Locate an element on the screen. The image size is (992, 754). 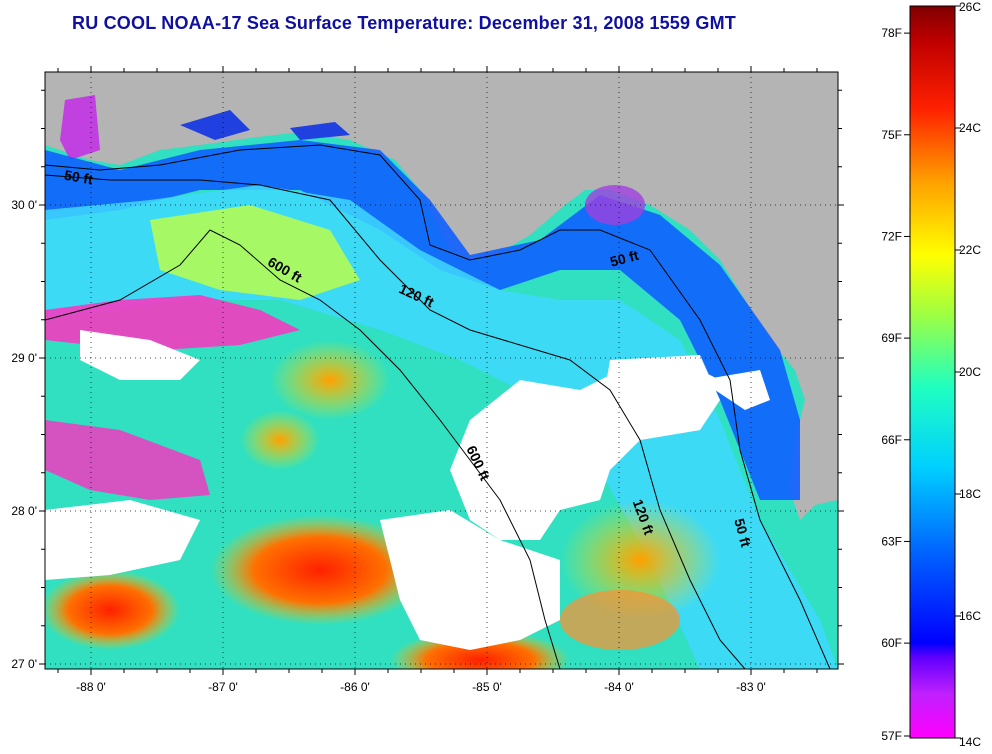
lon-tick-label: -84 0' is located at coordinates (619, 687).